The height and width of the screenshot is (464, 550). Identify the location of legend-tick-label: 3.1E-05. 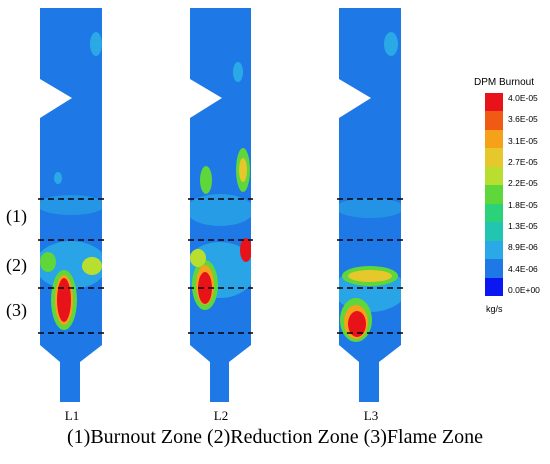
(523, 140).